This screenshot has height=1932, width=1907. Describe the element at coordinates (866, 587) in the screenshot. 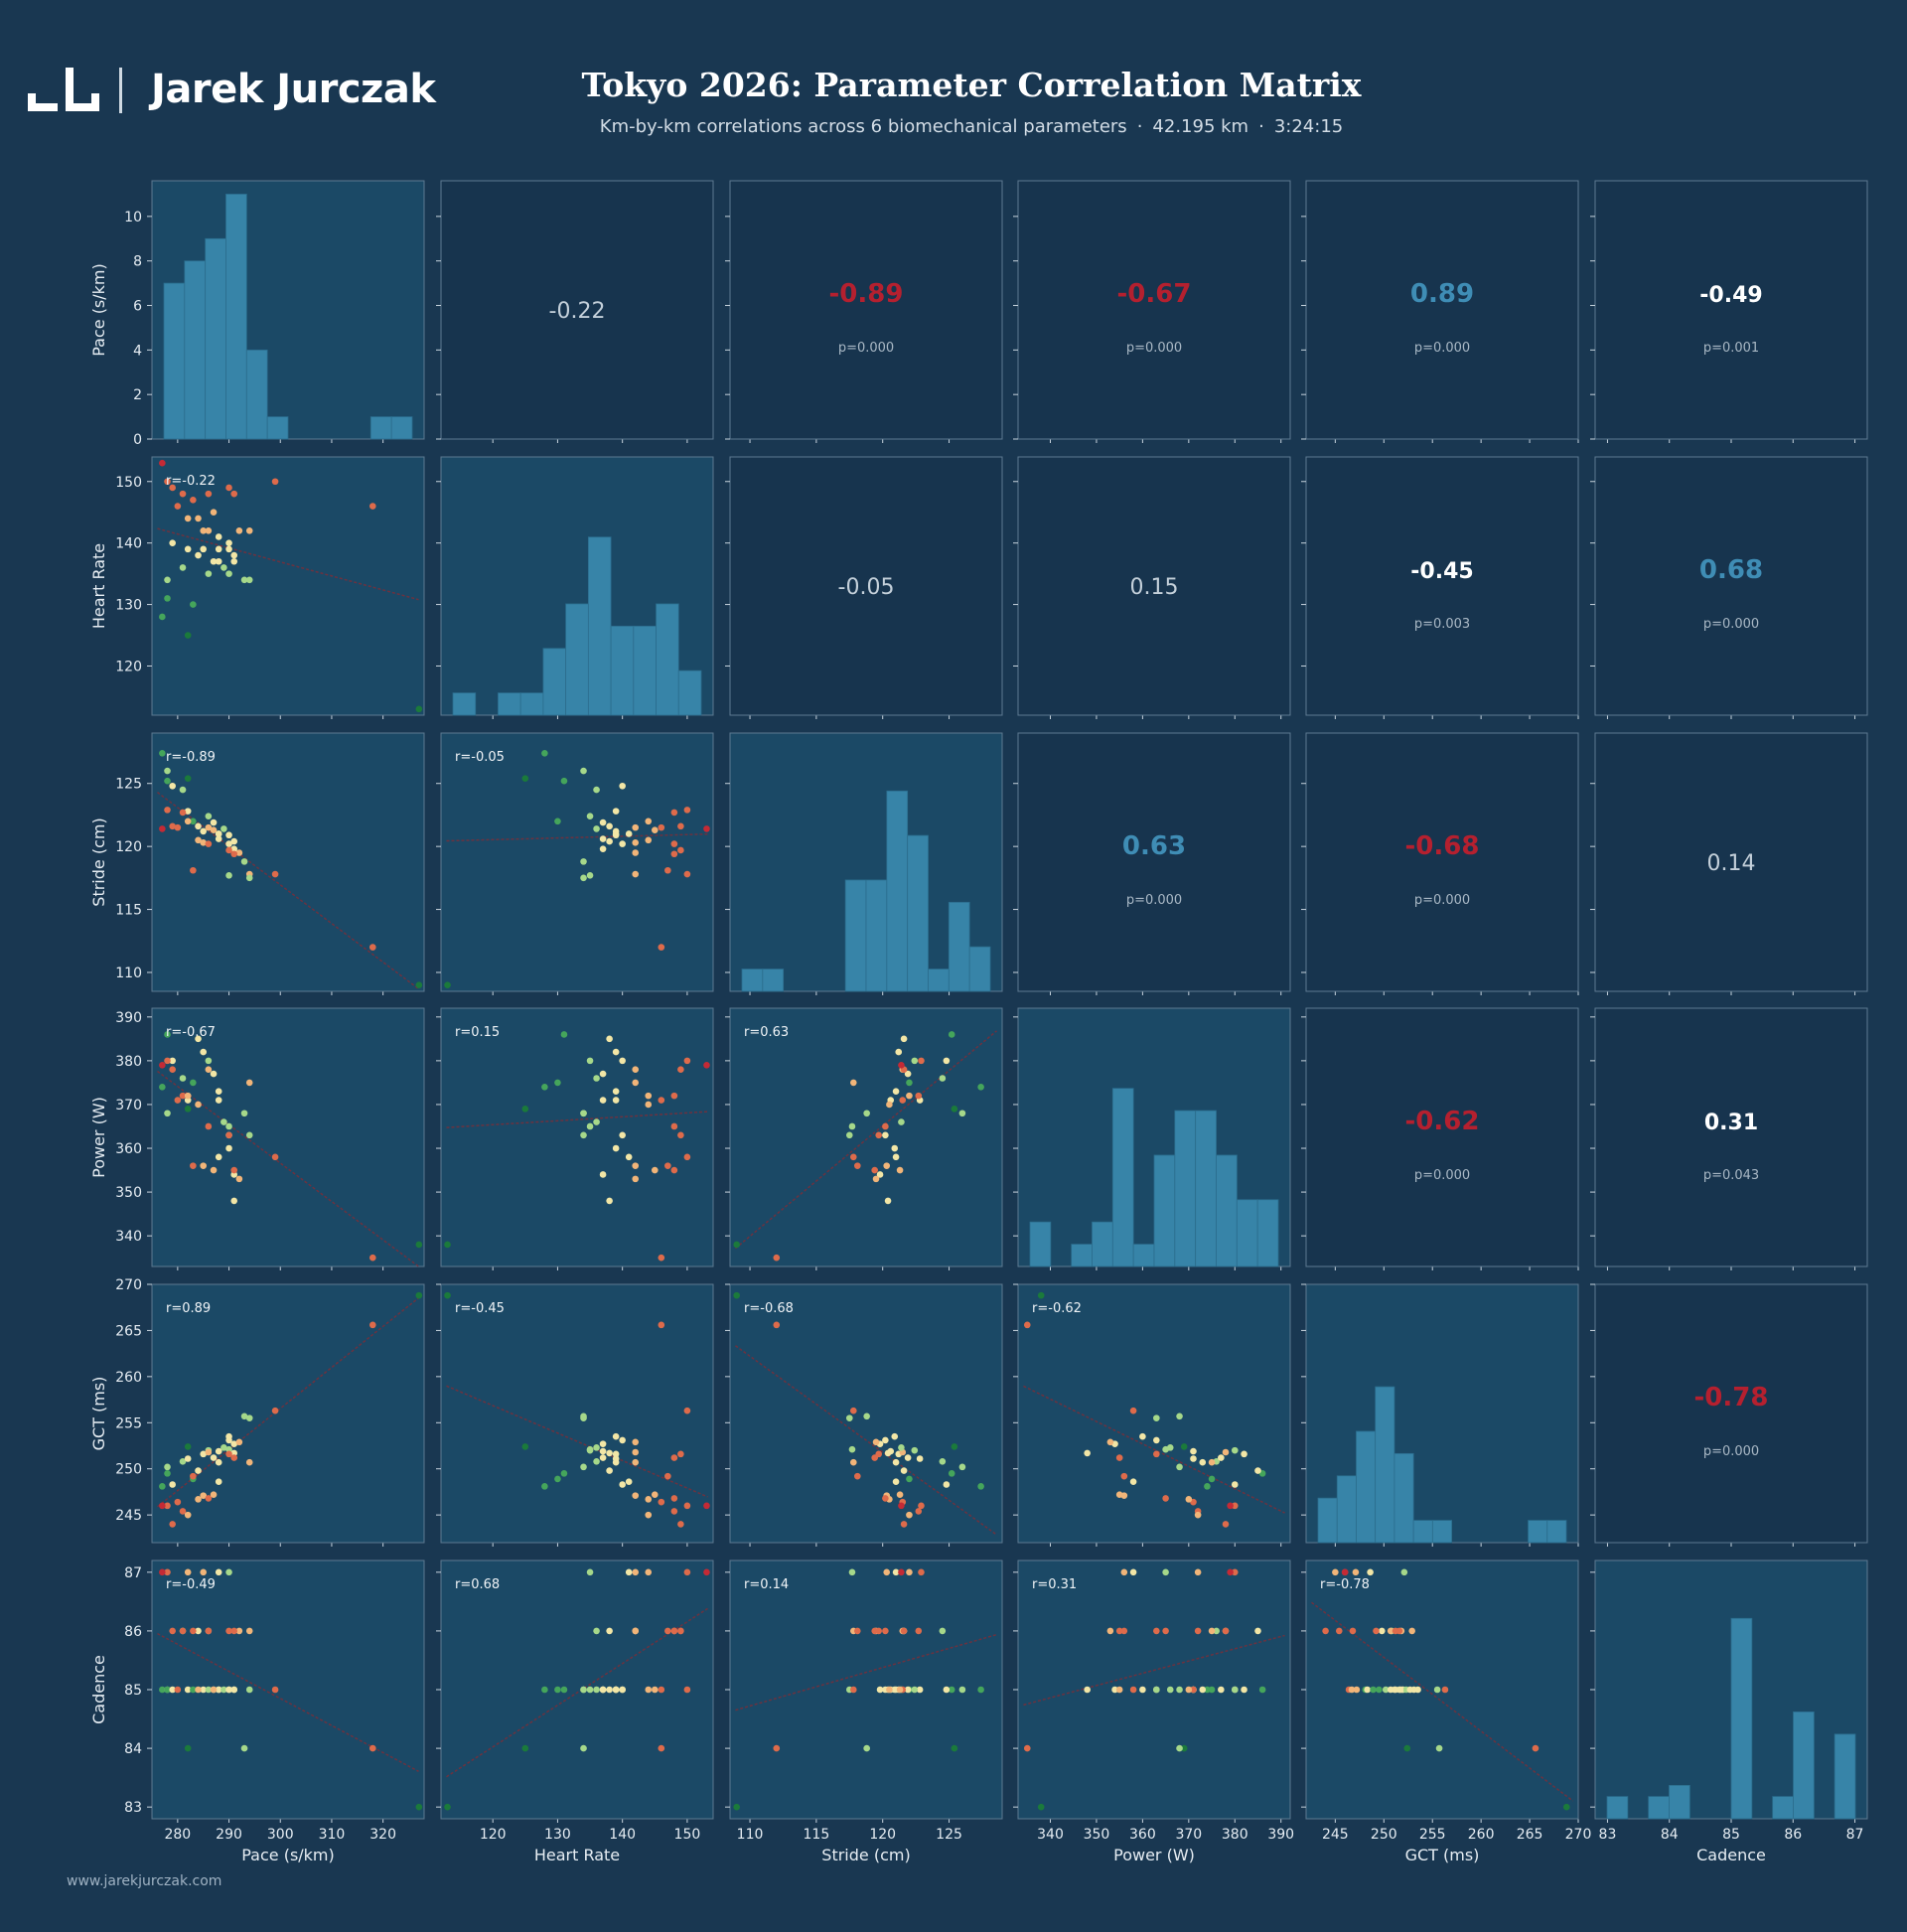

I see `correlation-value: -0.05` at that location.